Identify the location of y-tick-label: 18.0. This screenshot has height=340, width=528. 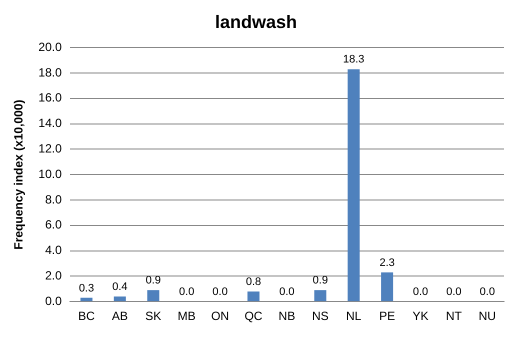
(50, 72).